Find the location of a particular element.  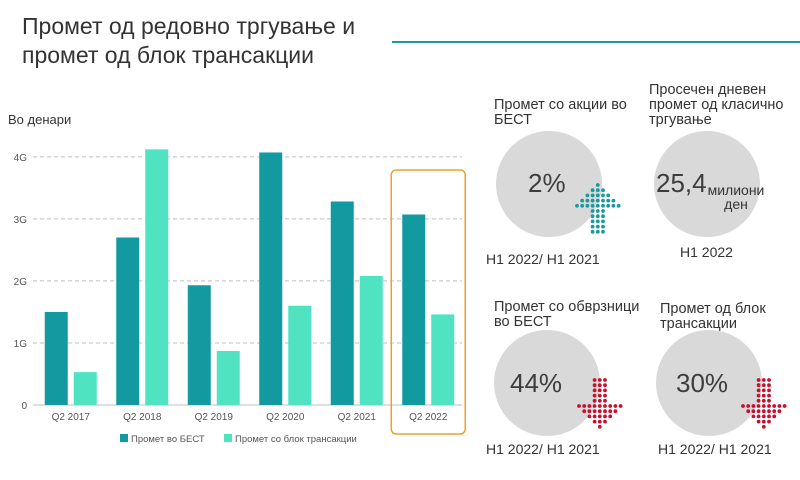

kpi-period: H1 2022 is located at coordinates (706, 252).